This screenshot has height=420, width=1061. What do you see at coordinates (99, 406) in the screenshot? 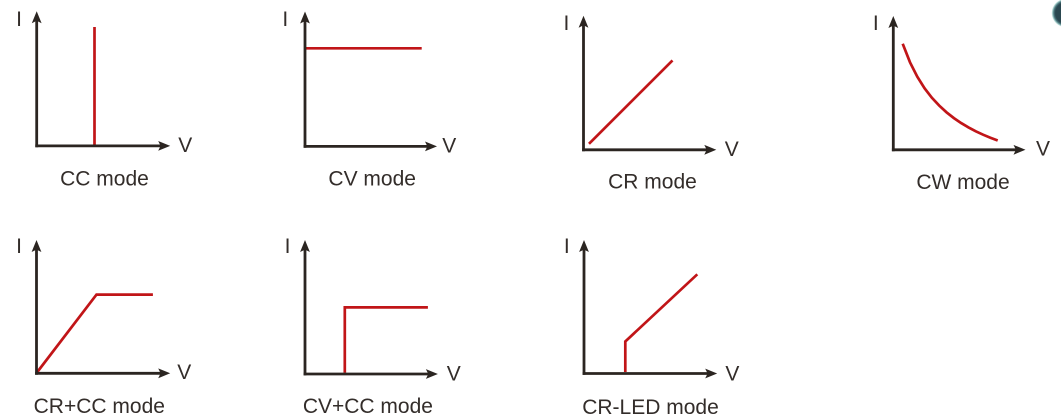
I see `svg-text: CR+CC mode` at bounding box center [99, 406].